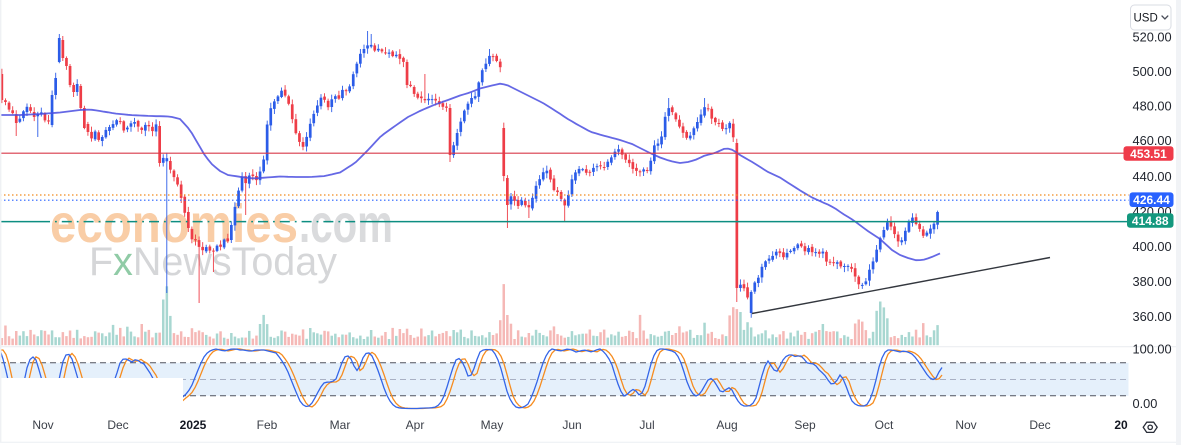 This screenshot has width=1181, height=445. What do you see at coordinates (1148, 154) in the screenshot?
I see `svg-text: 453.51` at bounding box center [1148, 154].